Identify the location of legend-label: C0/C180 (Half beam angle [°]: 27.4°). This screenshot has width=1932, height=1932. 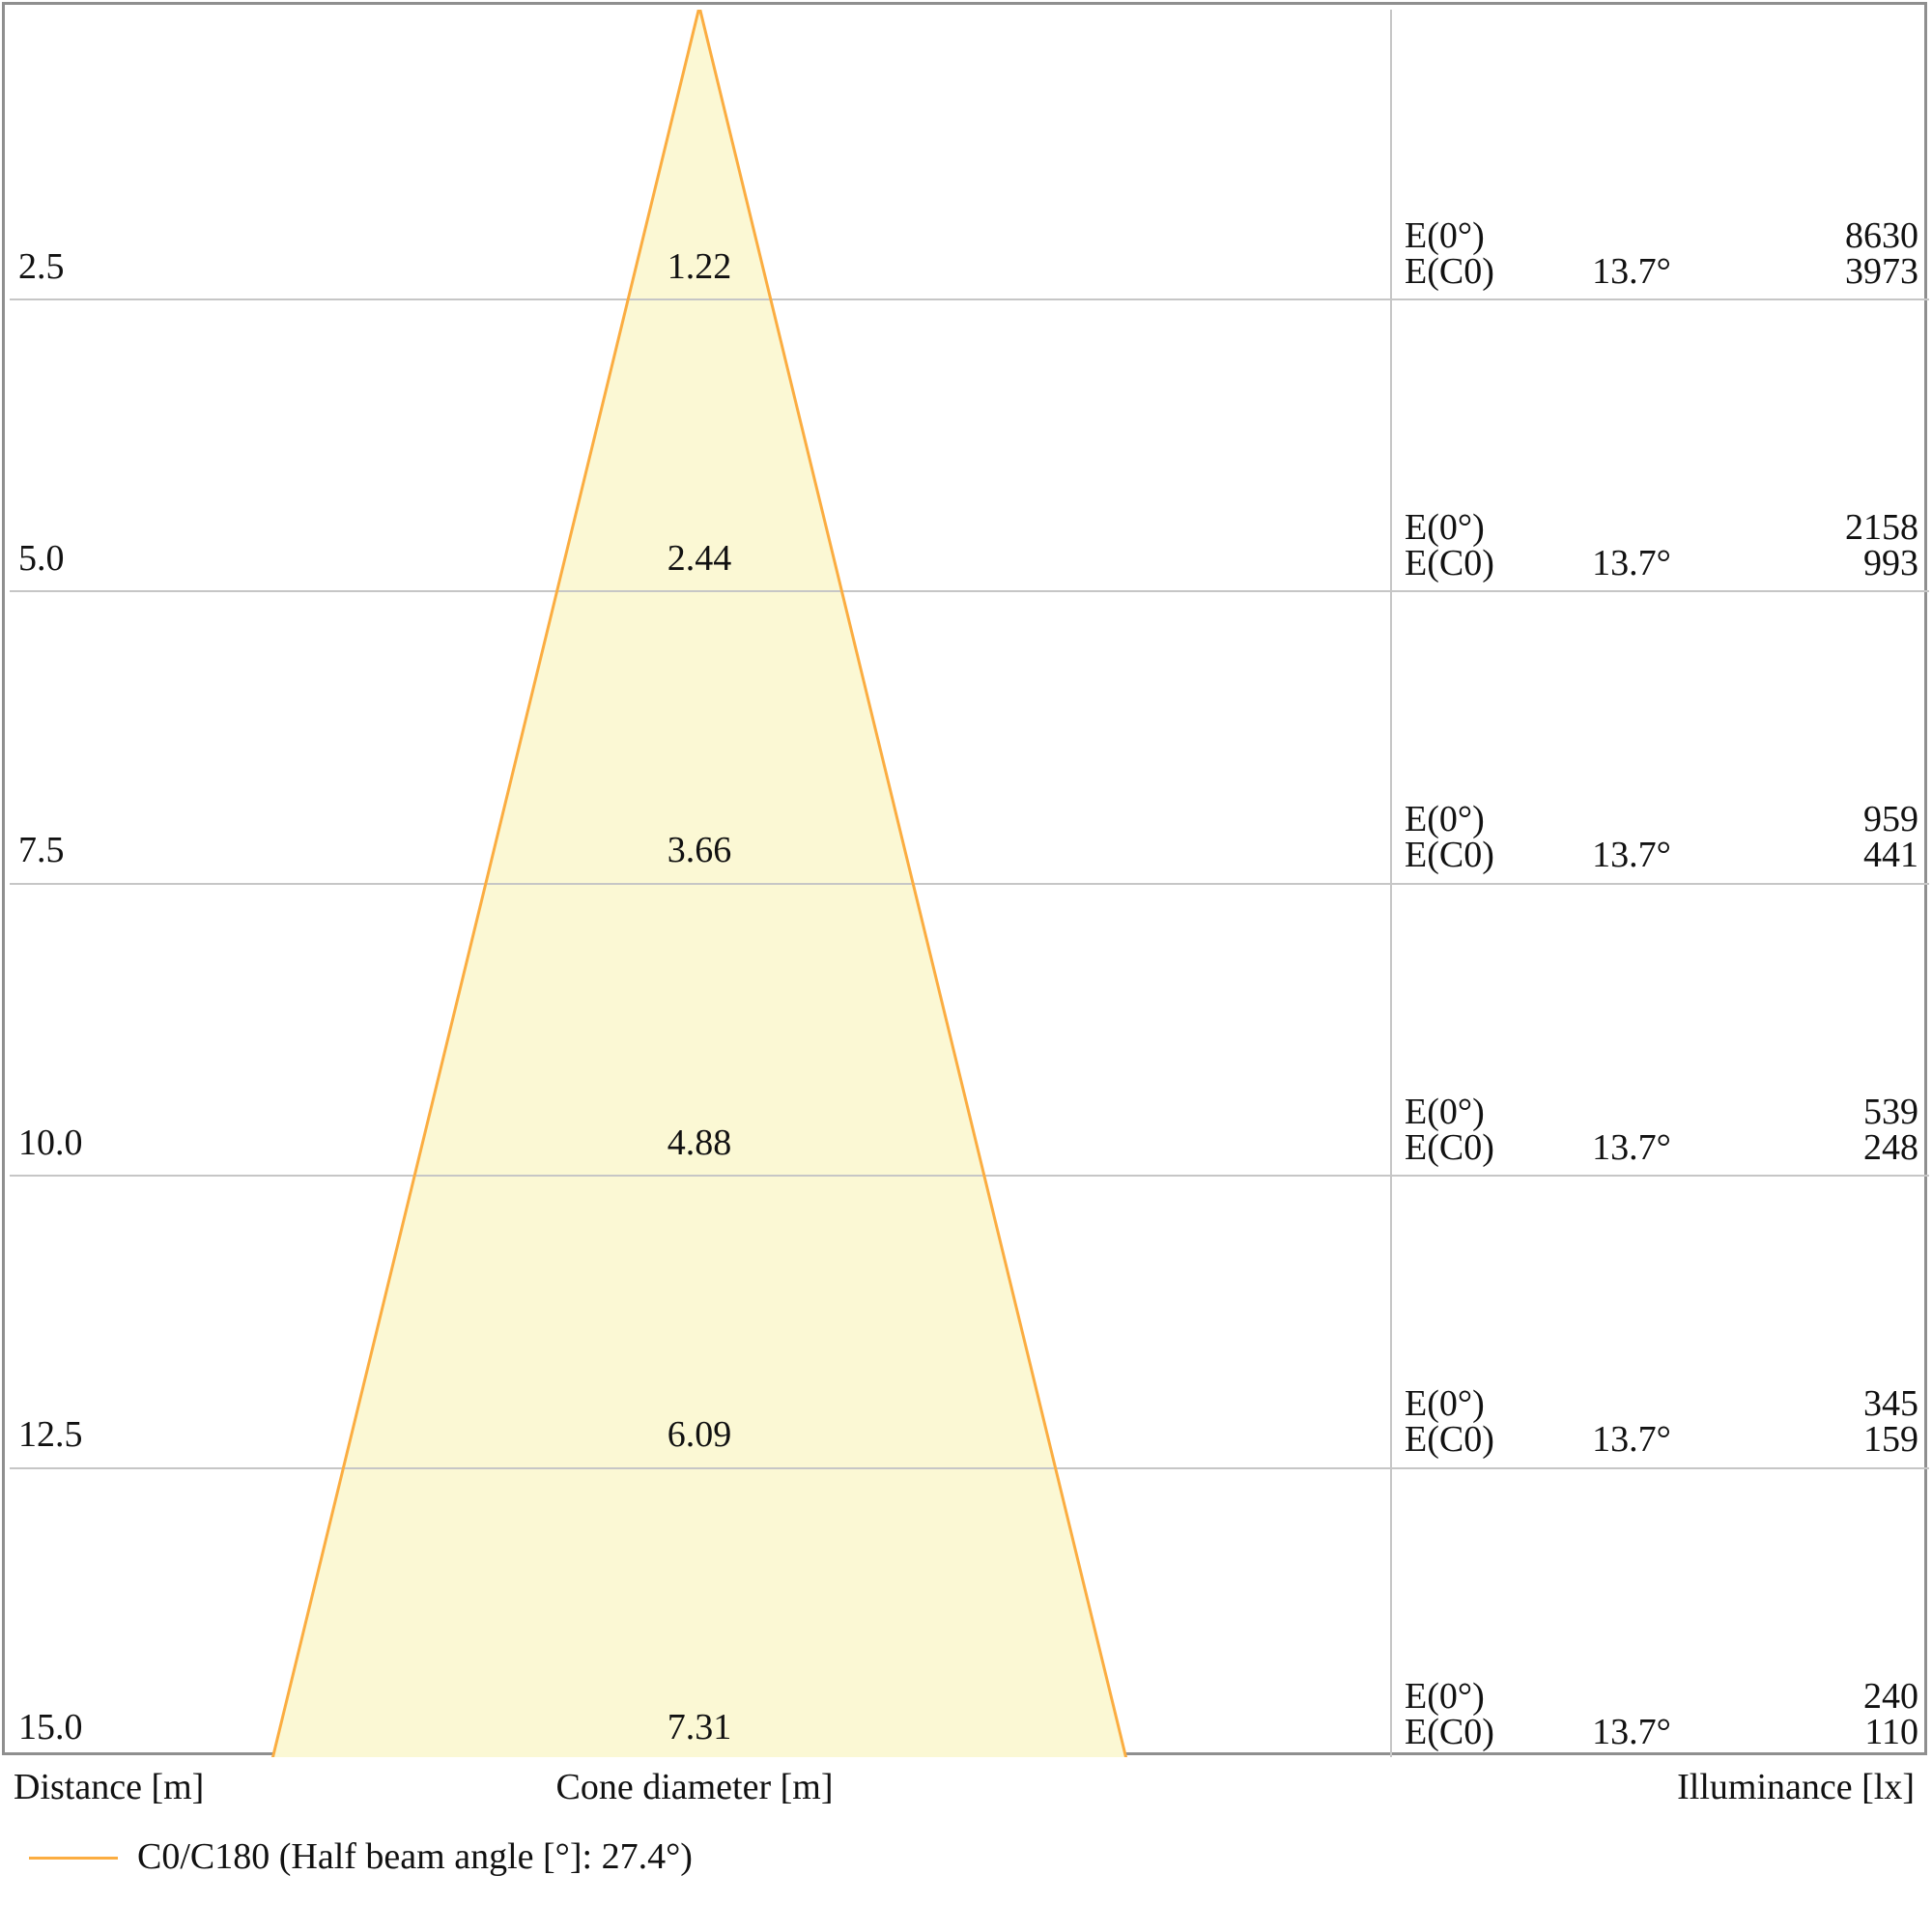
(415, 1856).